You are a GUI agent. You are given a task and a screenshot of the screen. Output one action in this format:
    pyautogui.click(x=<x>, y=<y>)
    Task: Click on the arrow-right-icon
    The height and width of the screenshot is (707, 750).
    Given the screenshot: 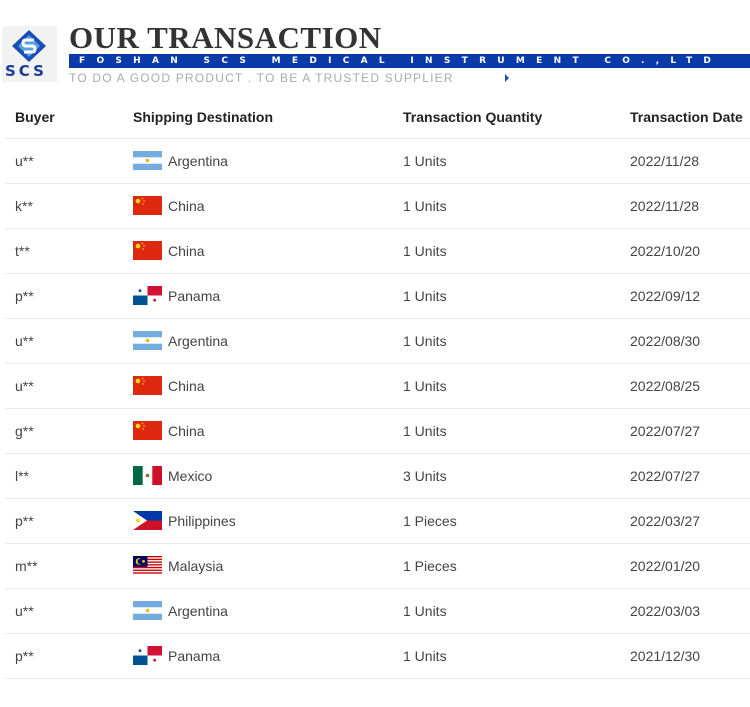 What is the action you would take?
    pyautogui.click(x=507, y=78)
    